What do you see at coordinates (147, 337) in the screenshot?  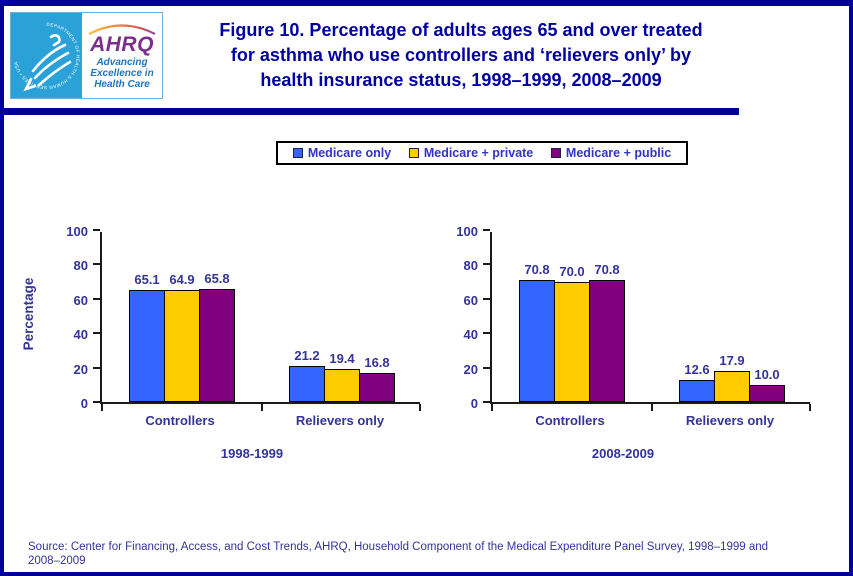 I see `bar-medicare-only: 65.1` at bounding box center [147, 337].